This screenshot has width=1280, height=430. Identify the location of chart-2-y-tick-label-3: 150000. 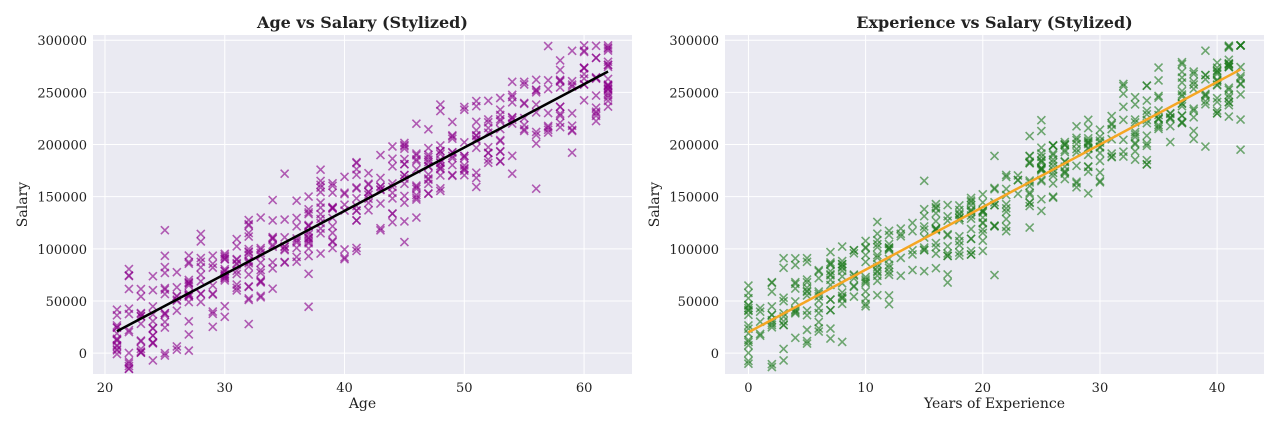
(694, 198).